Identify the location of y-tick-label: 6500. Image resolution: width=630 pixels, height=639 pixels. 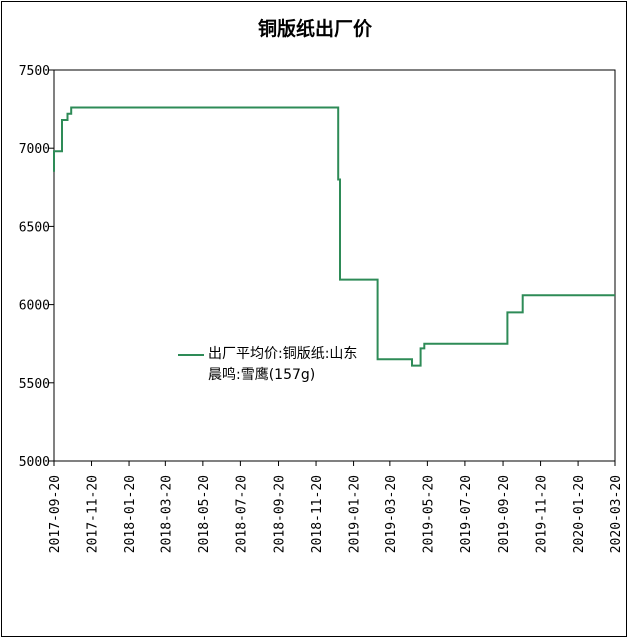
(34, 227).